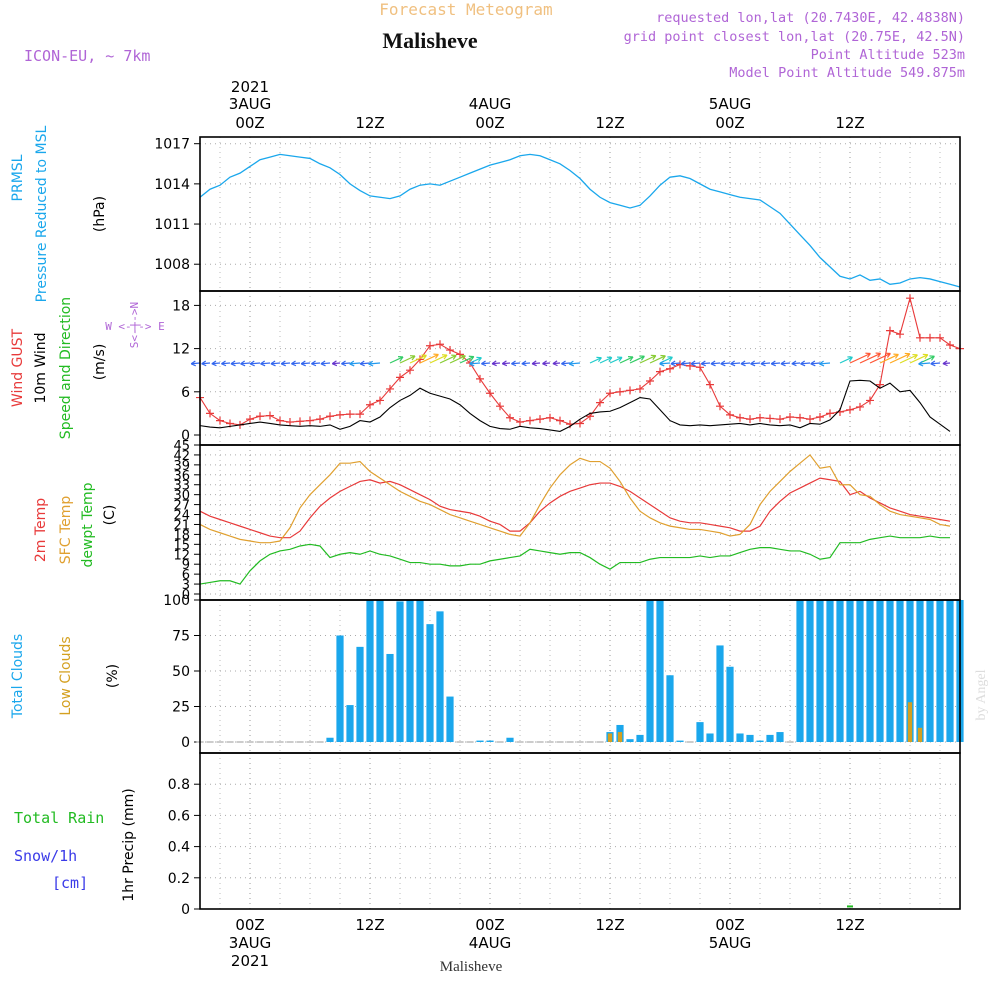  I want to click on info-line: requested lon,lat (20.7430E, 42.4838N), so click(810, 18).